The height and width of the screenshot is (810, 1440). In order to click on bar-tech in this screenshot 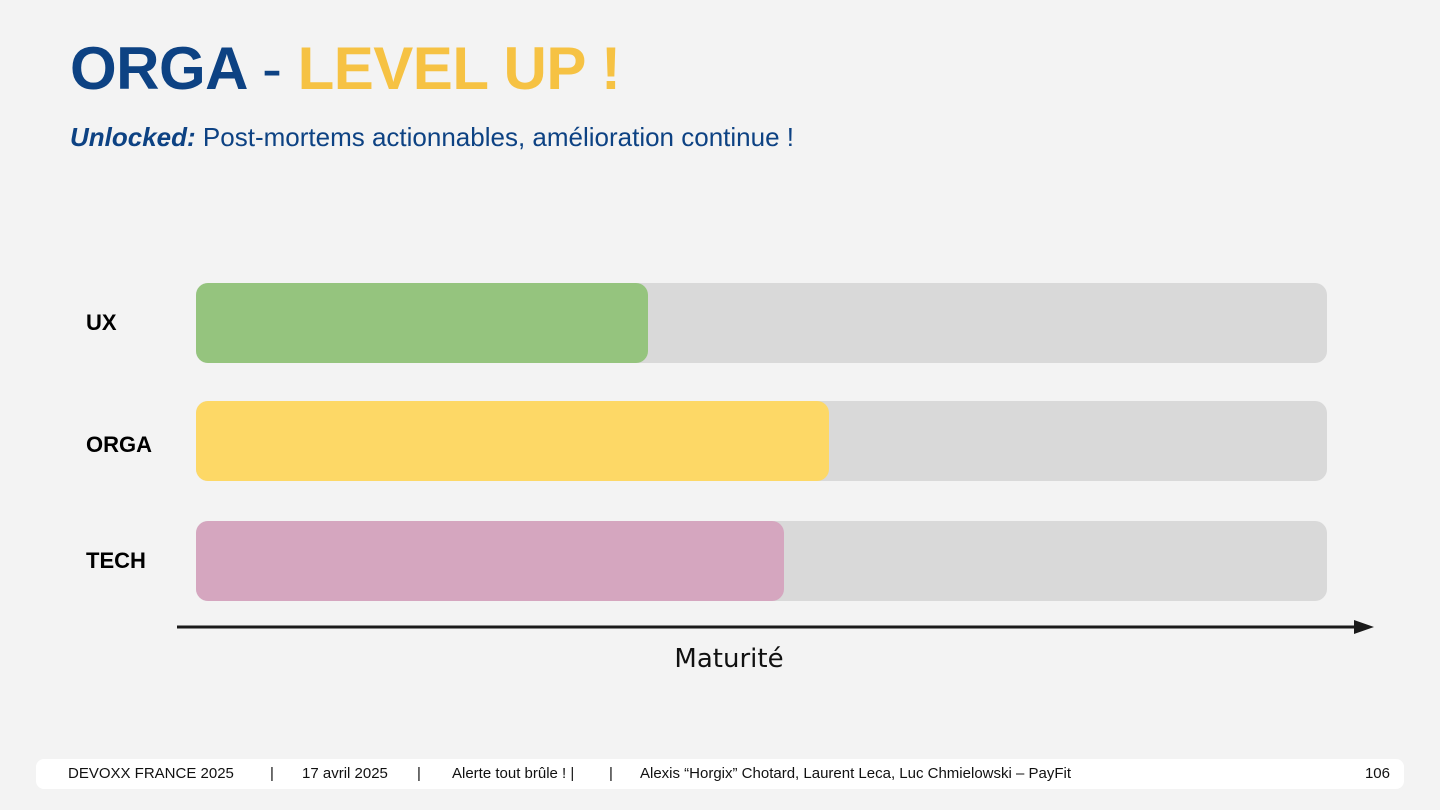, I will do `click(490, 561)`.